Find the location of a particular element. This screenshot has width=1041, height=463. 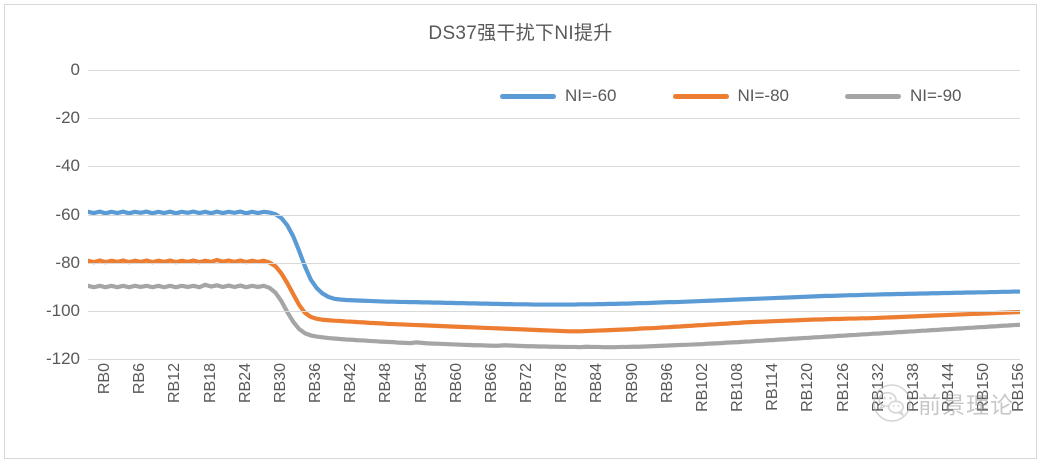

x-axis-tick-label: RB0 is located at coordinates (104, 379).